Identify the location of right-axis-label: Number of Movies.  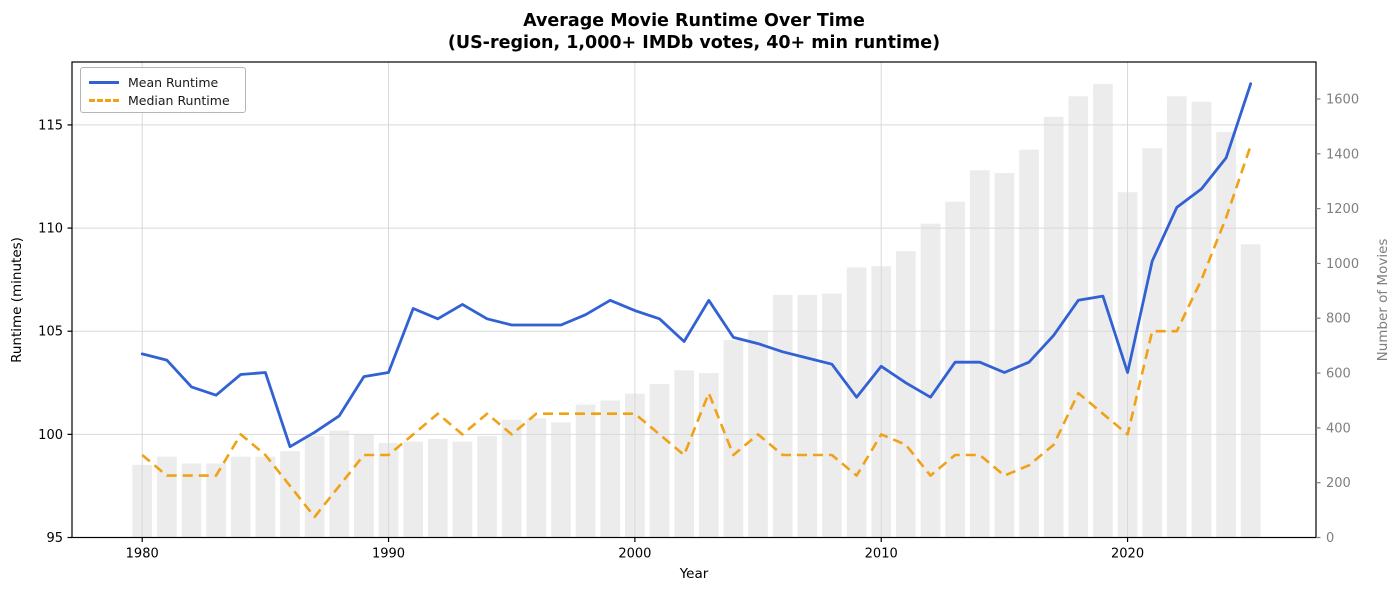
(1383, 300).